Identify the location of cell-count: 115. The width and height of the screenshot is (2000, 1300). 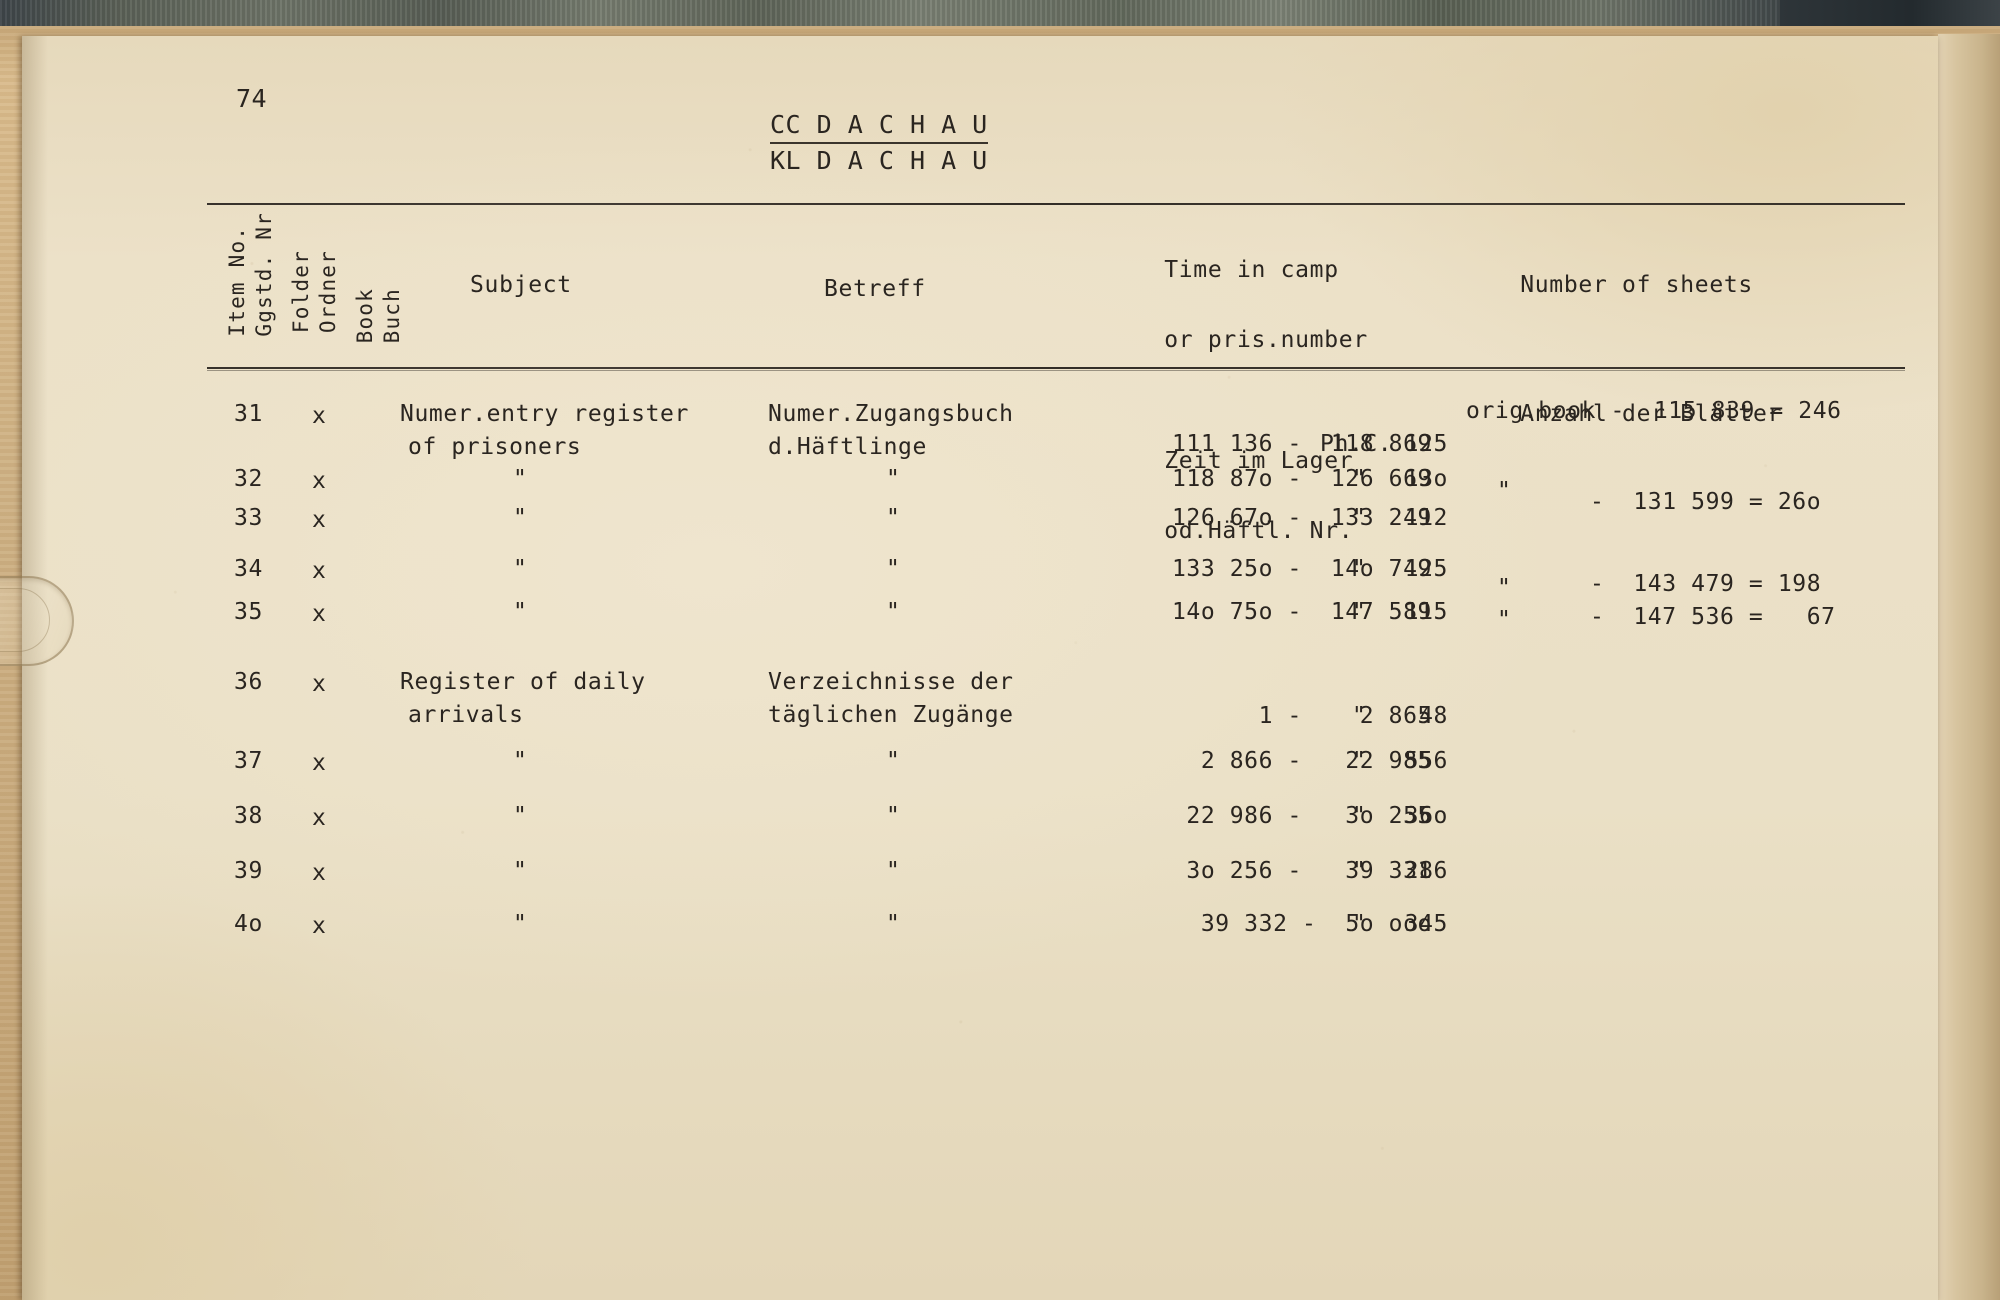
(1426, 612).